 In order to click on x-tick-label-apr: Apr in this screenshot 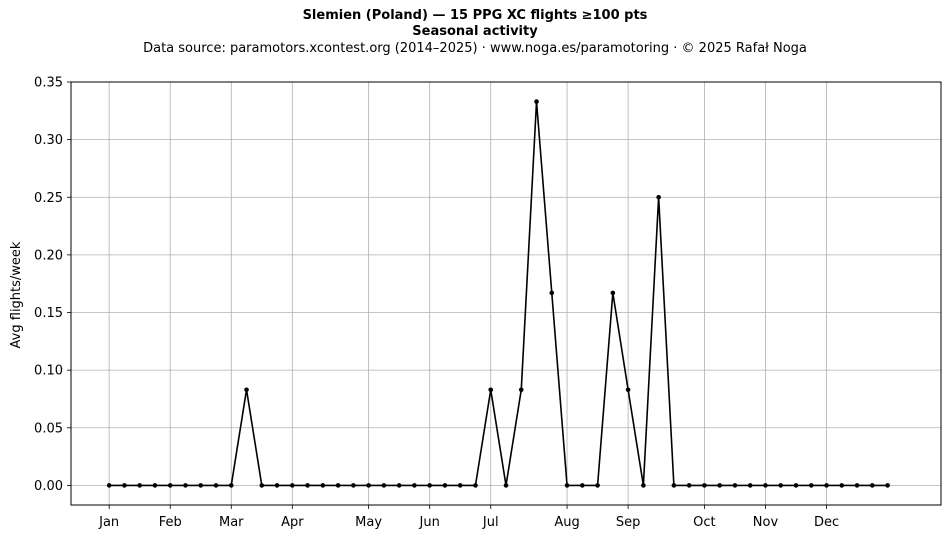, I will do `click(292, 522)`.